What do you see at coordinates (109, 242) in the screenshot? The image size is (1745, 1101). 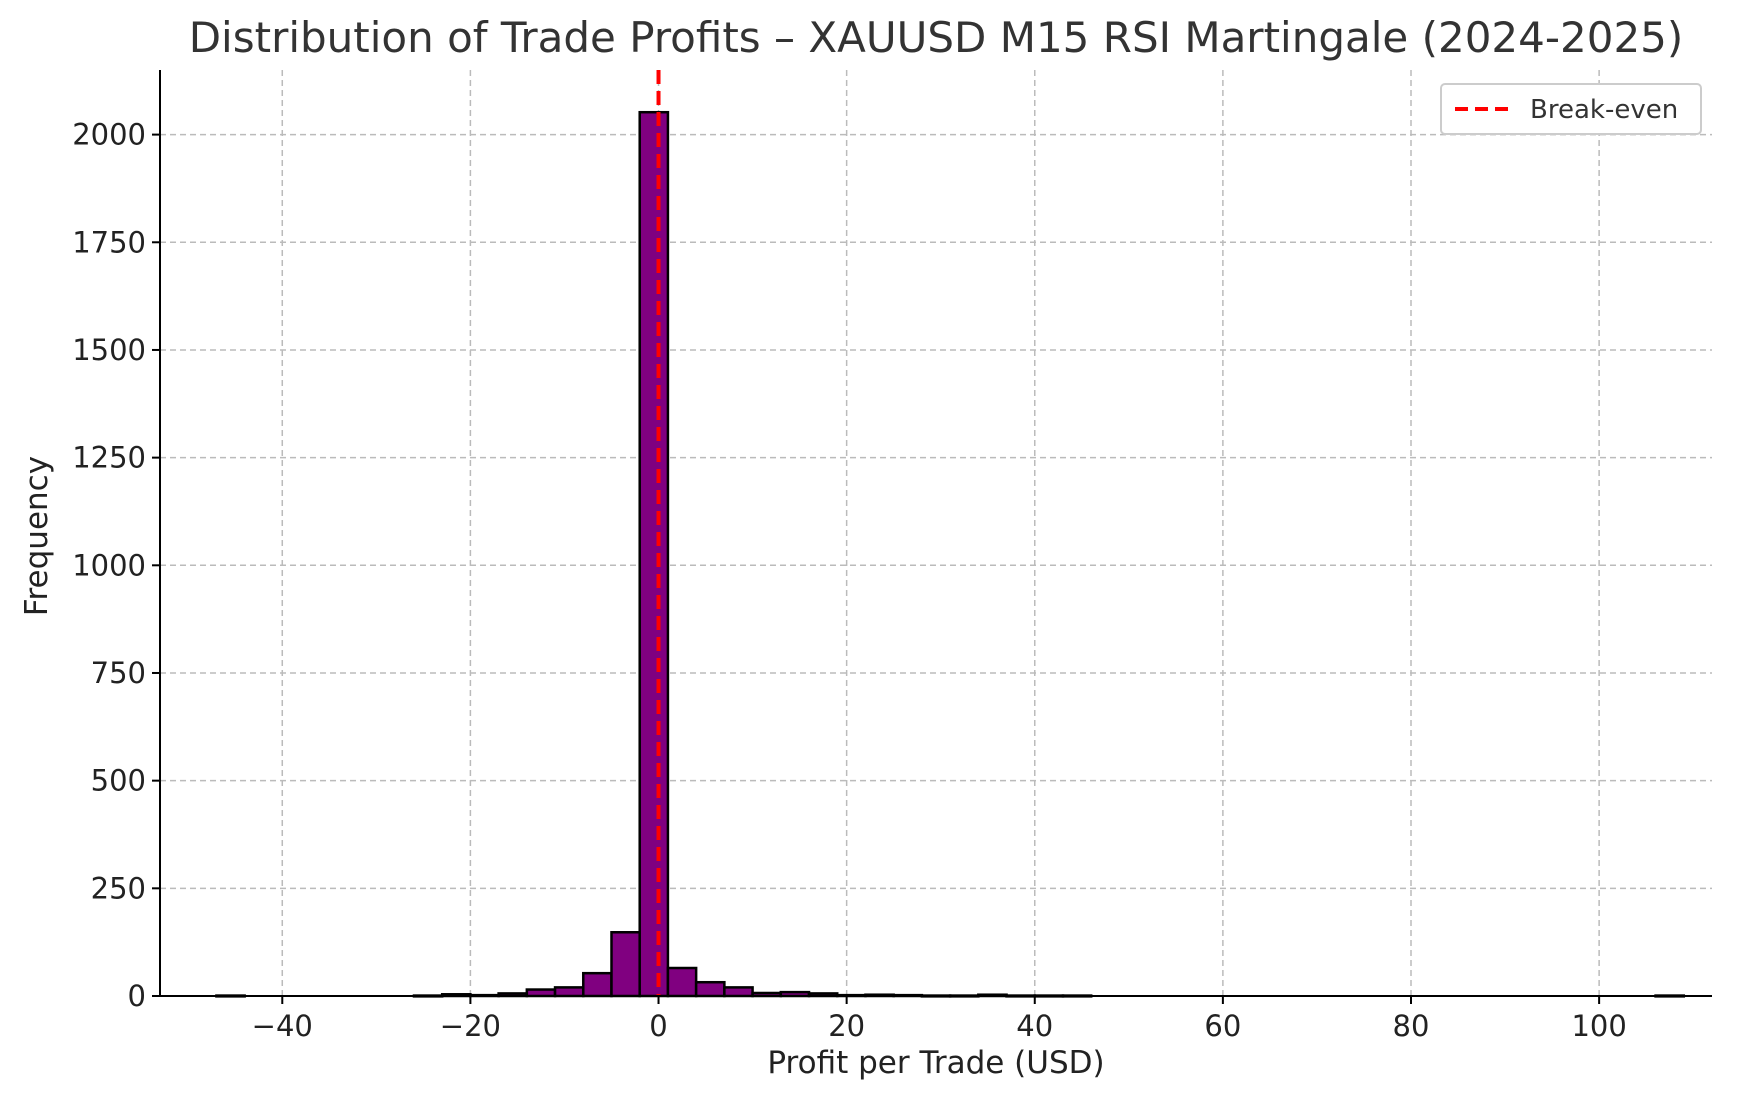 I see `y-tick-label: 1750` at bounding box center [109, 242].